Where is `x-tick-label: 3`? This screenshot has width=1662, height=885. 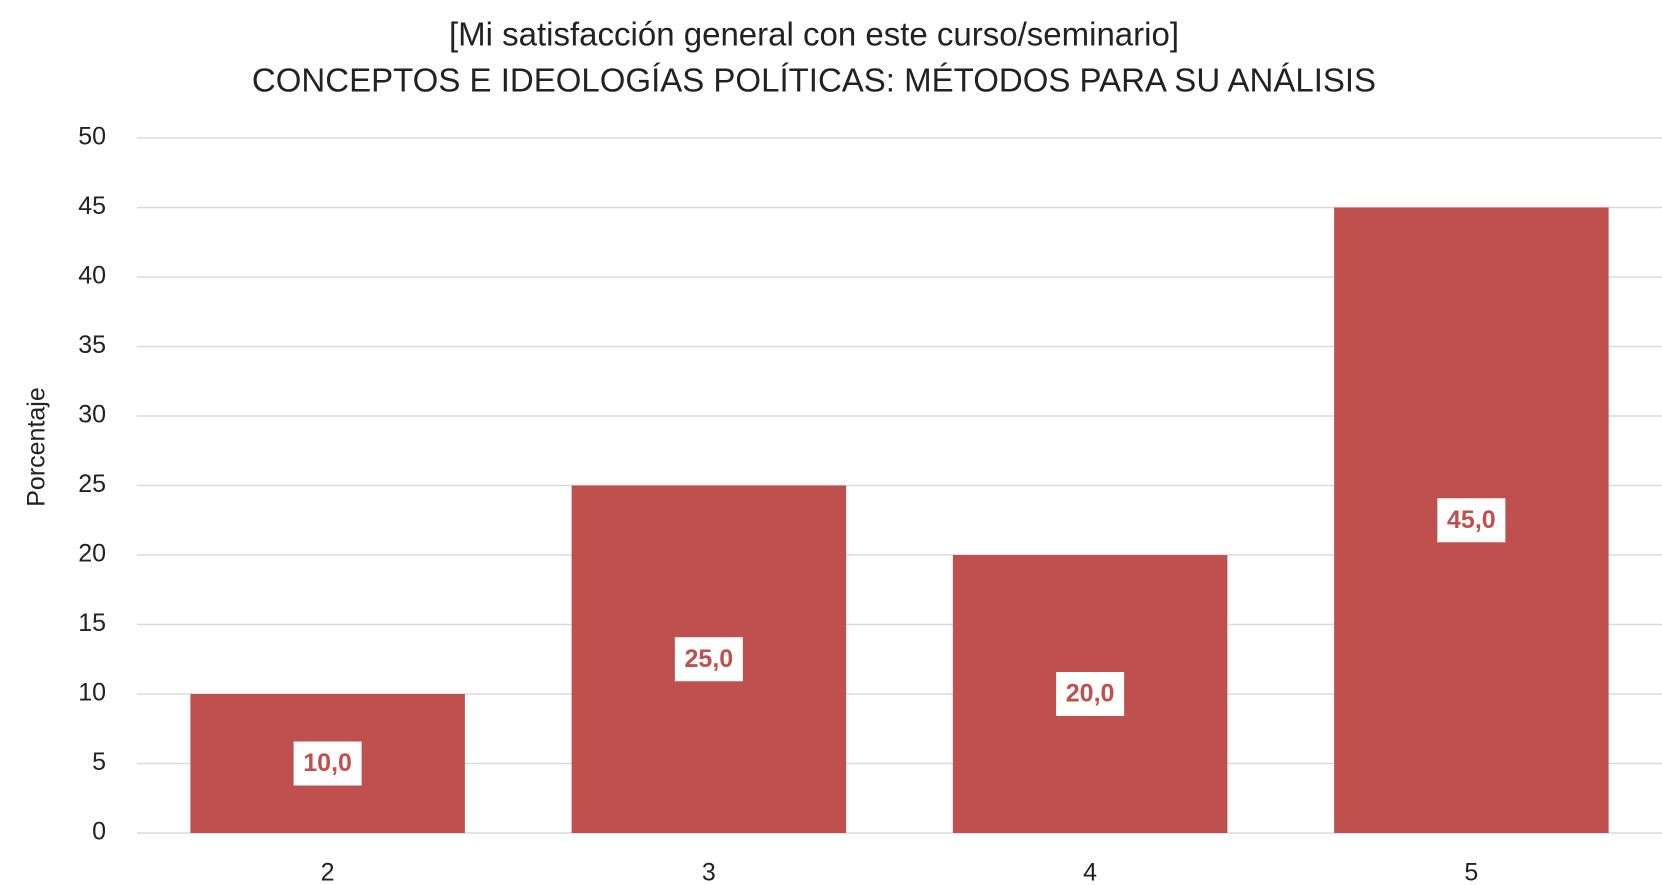 x-tick-label: 3 is located at coordinates (709, 872).